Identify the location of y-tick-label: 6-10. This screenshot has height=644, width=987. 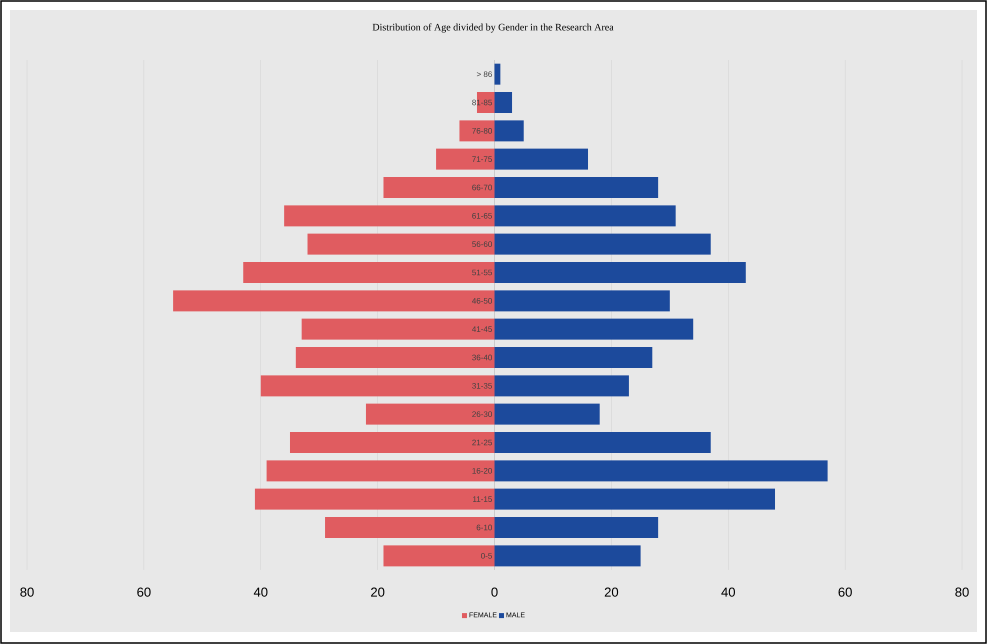
(484, 527).